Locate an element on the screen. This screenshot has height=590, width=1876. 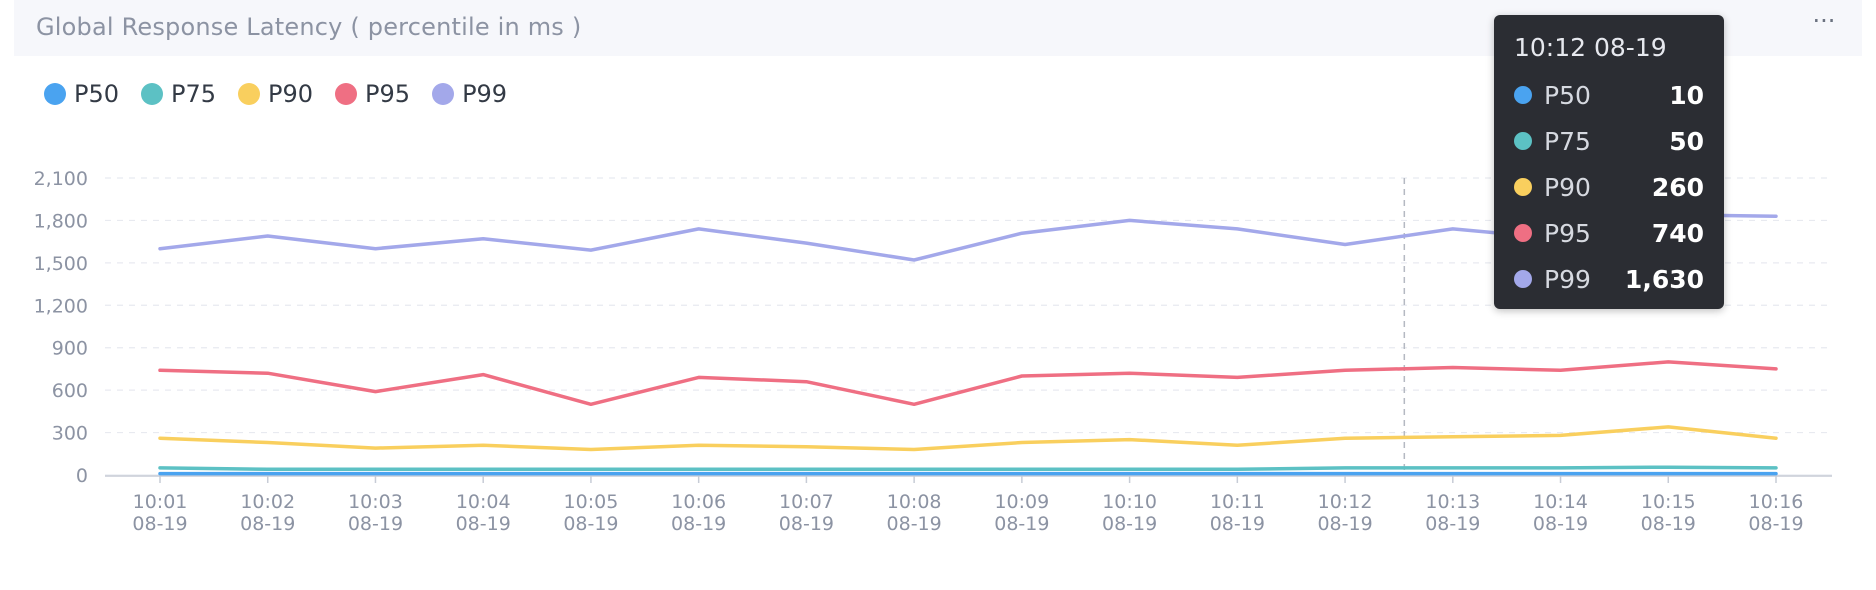
tooltip-series-name: P95 is located at coordinates (1567, 233).